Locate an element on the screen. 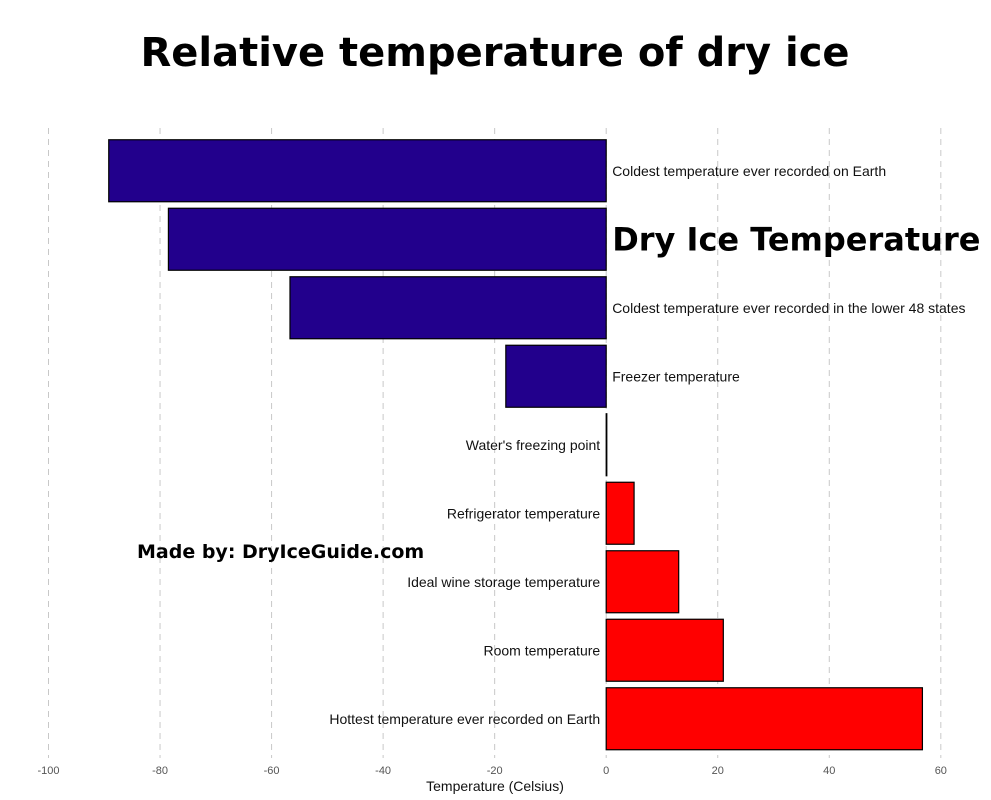 The width and height of the screenshot is (991, 800). x-tick-label: -100 is located at coordinates (48, 771).